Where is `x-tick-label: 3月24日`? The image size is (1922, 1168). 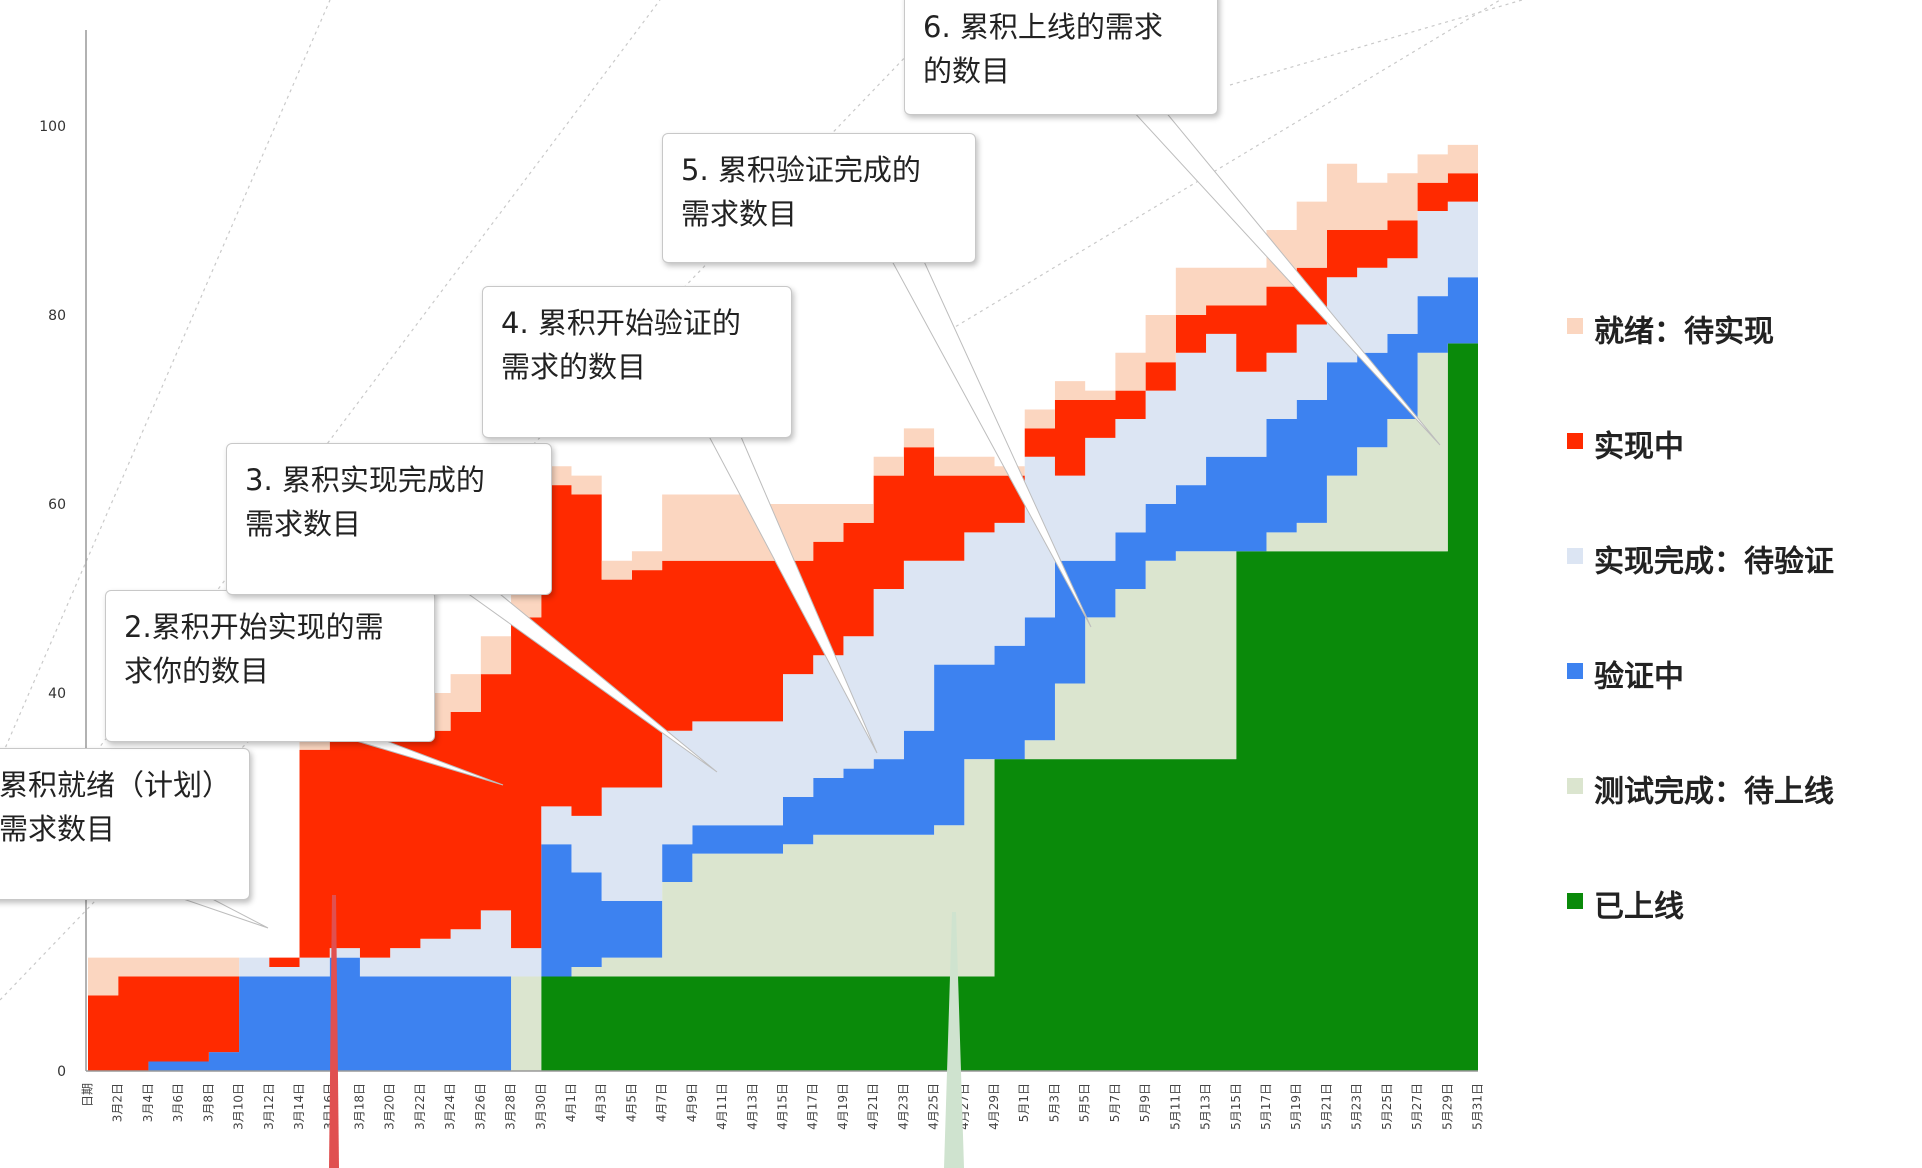
x-tick-label: 3月24日 is located at coordinates (450, 1106).